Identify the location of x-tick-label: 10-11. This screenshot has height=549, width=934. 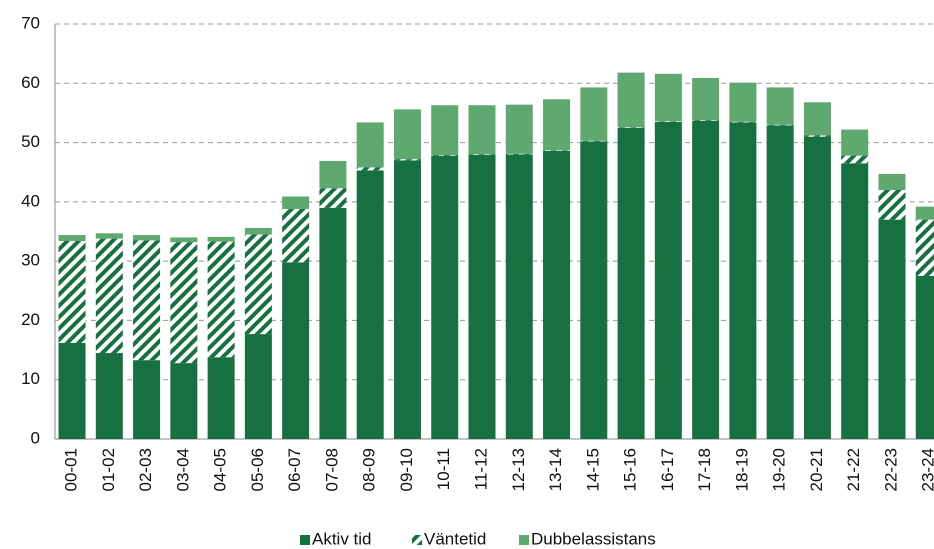
(443, 469).